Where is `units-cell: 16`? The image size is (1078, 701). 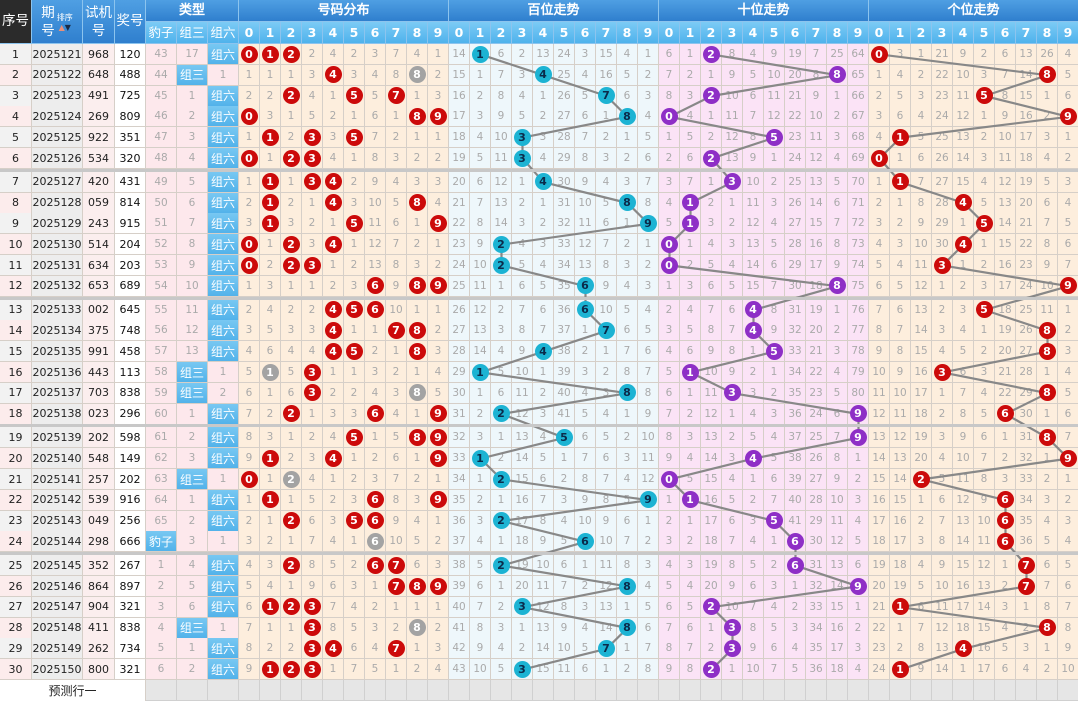
units-cell: 16 is located at coordinates (1026, 117).